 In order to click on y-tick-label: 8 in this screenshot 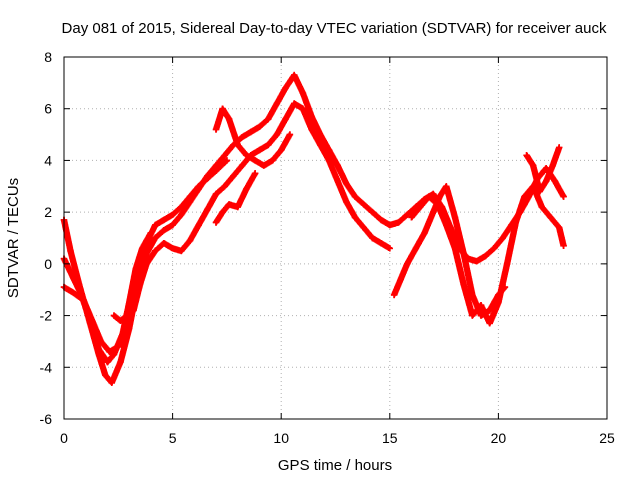, I will do `click(48, 57)`.